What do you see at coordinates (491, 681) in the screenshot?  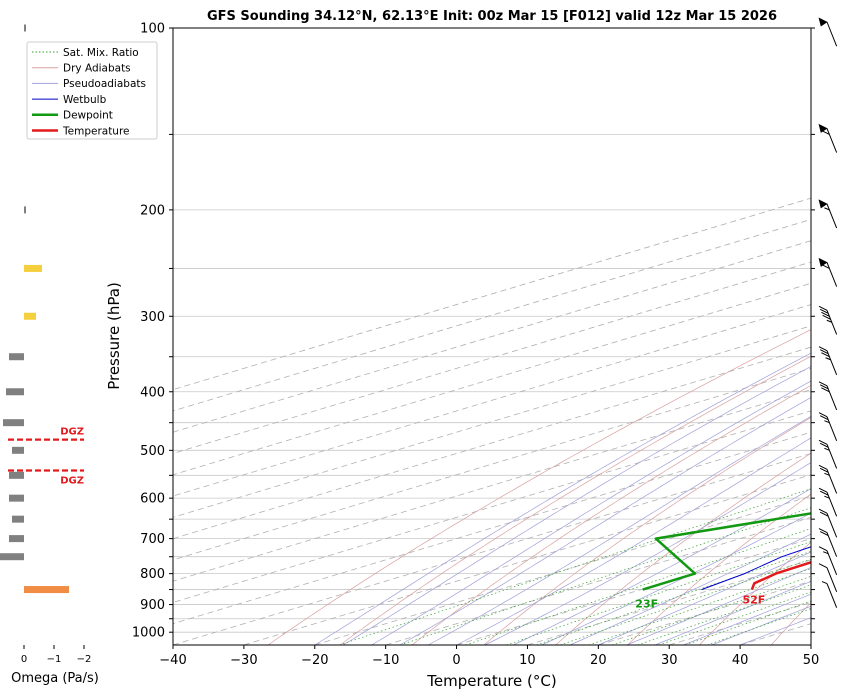 I see `x-axis-title: Temperature (°C)` at bounding box center [491, 681].